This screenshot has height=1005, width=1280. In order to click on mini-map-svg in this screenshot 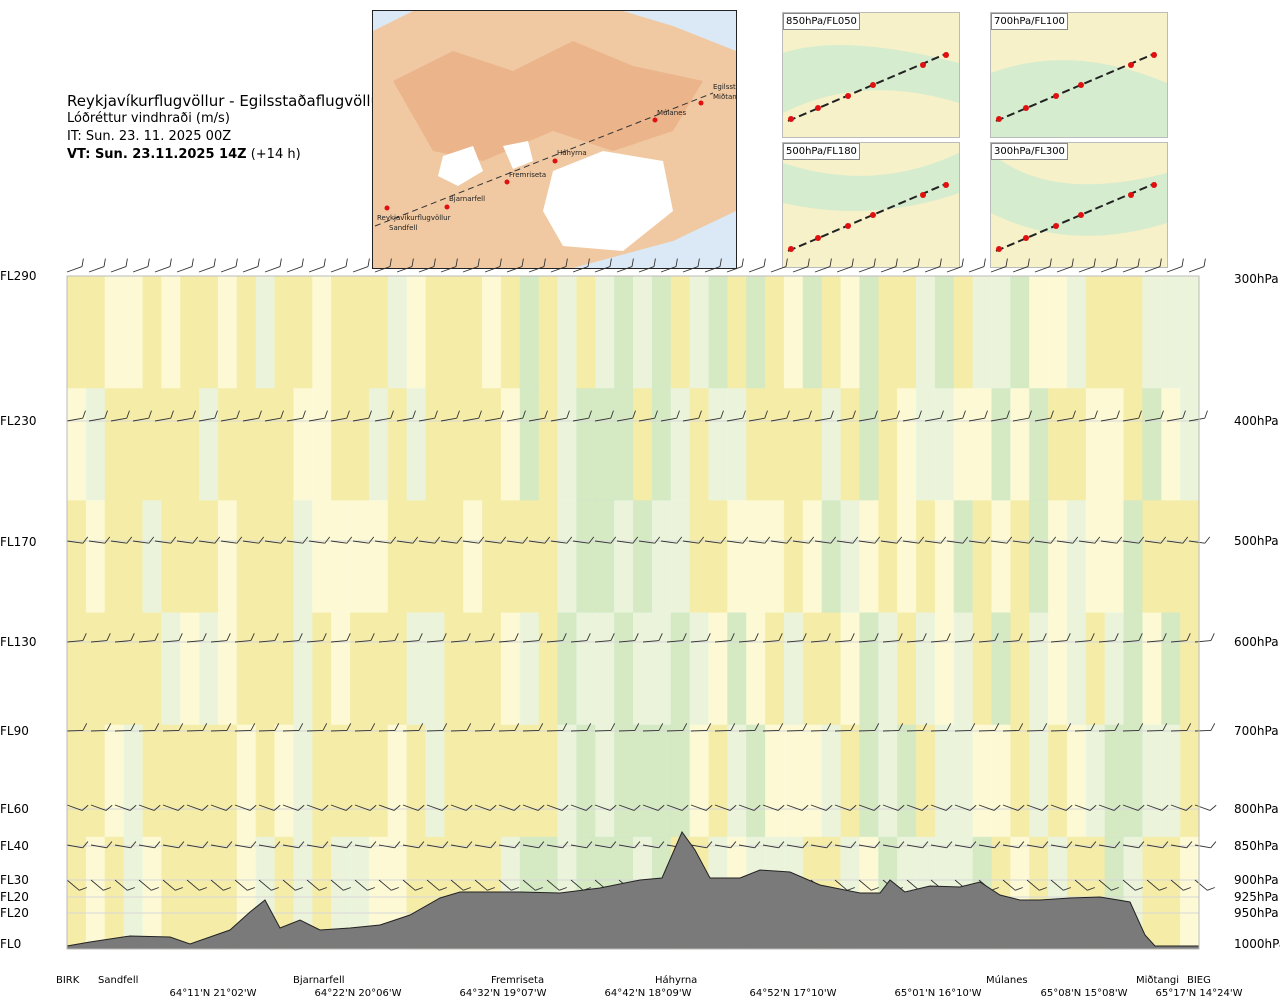, I will do `click(1079, 205)`.